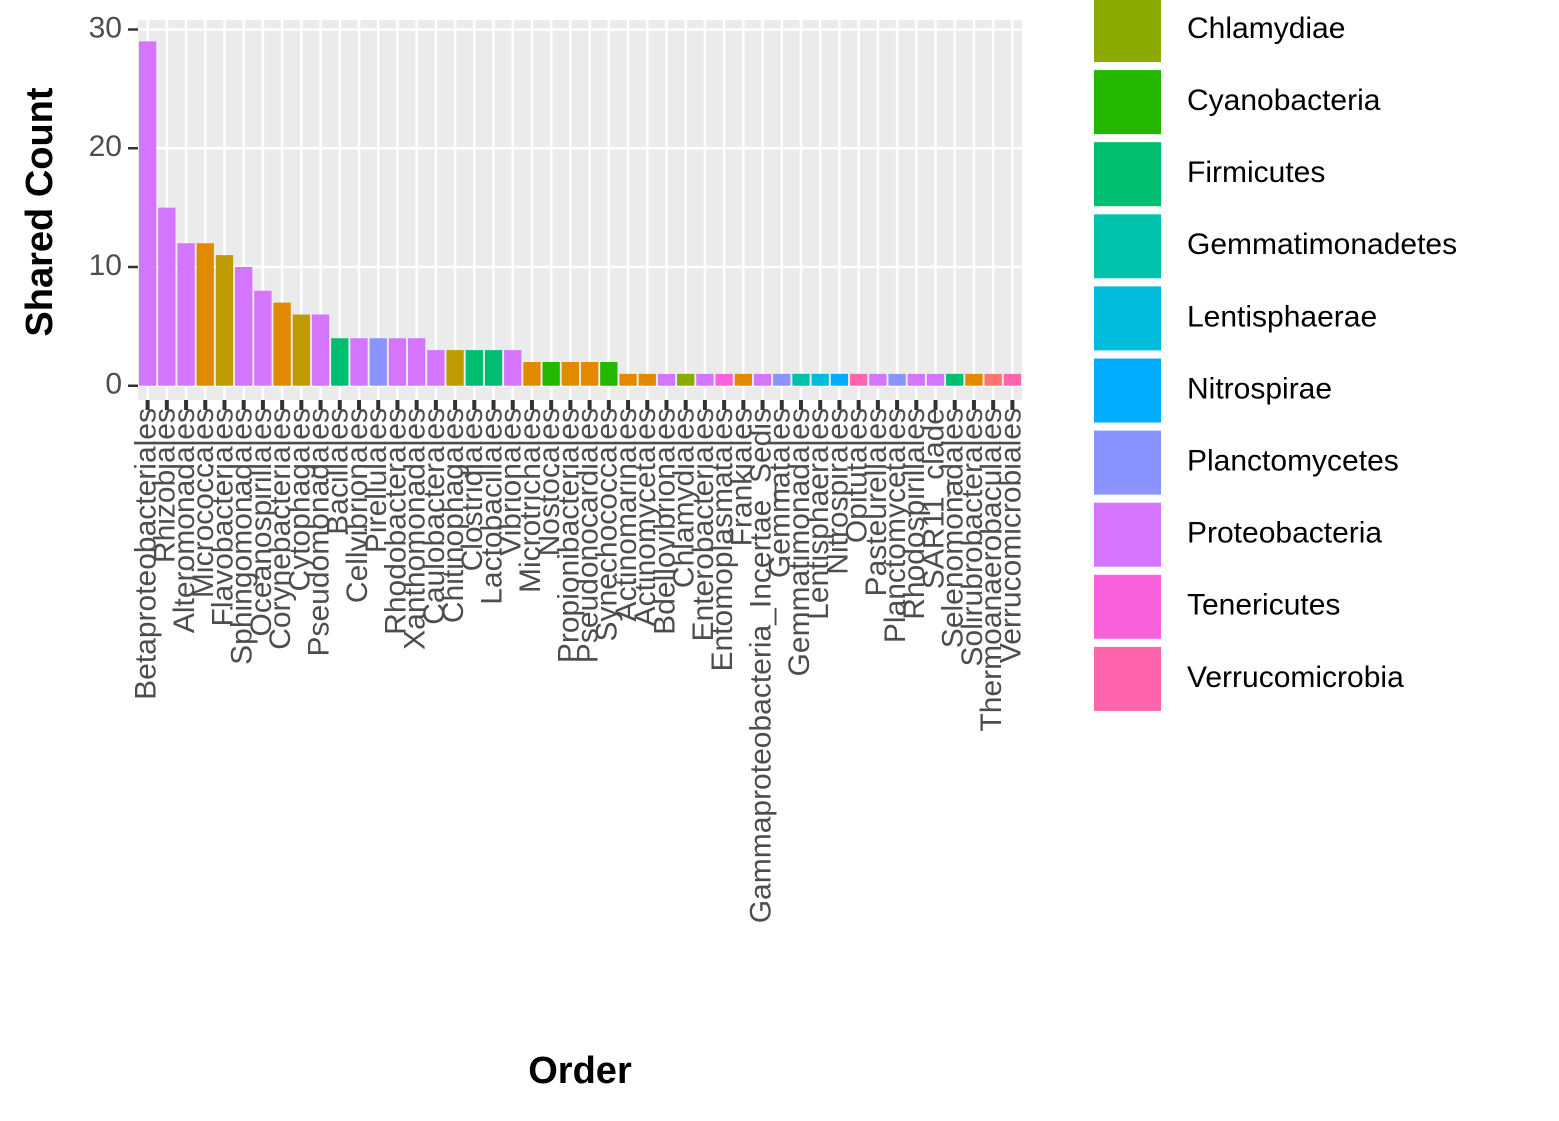  I want to click on x-tick-label: Entomoplasmatales, so click(722, 539).